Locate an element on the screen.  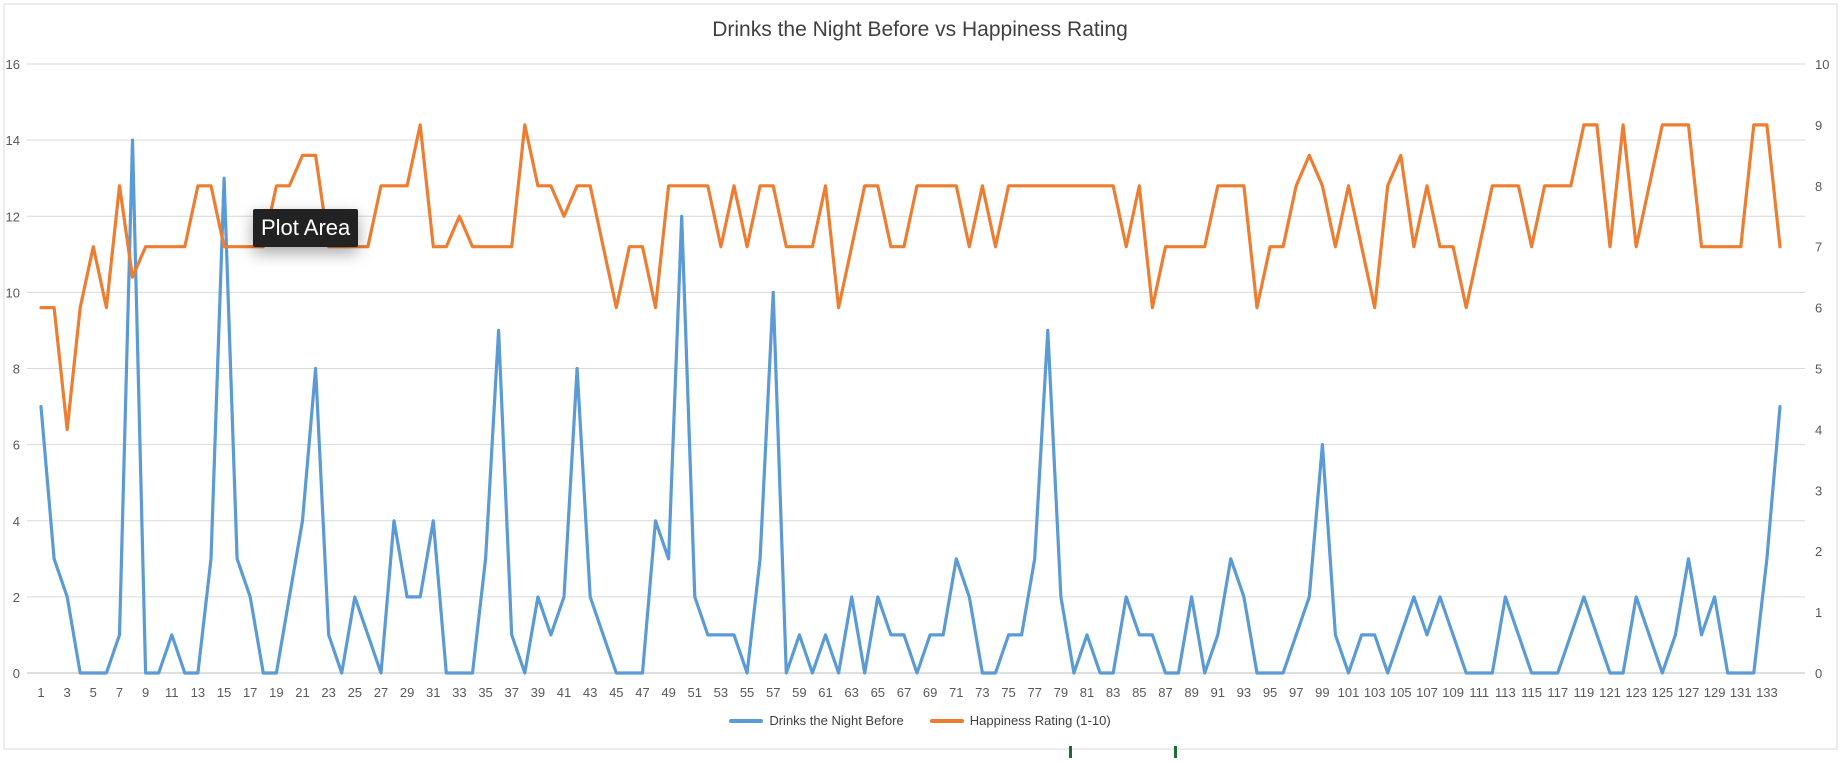
y-right-tick-label: 6 is located at coordinates (1818, 308).